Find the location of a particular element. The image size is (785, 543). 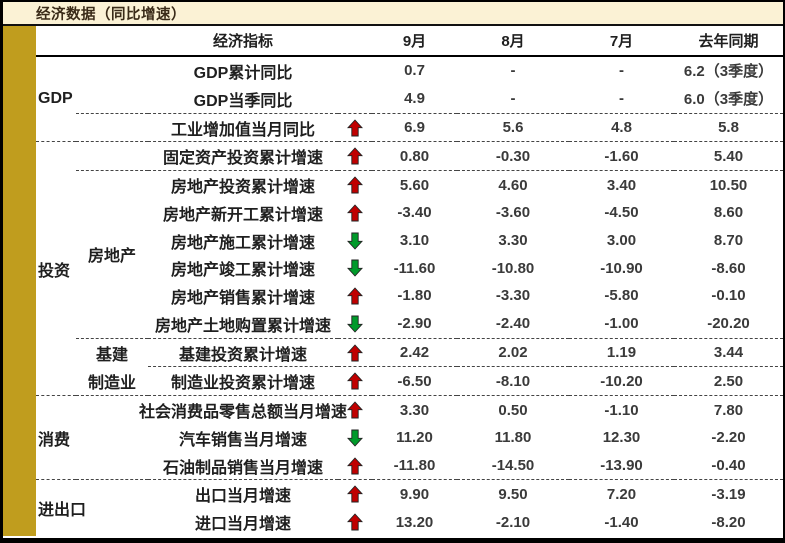

value-cell: -0.30 is located at coordinates (513, 156).